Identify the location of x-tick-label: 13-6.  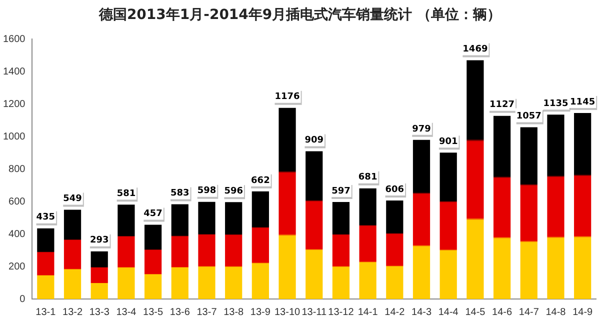
(180, 312).